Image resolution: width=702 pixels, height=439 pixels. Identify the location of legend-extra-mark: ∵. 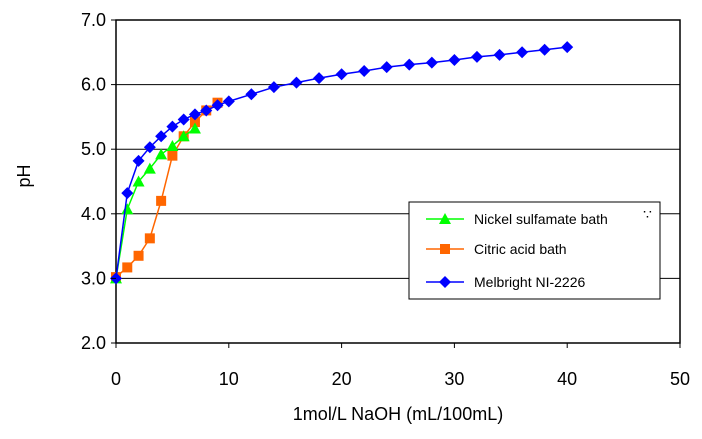
(647, 214).